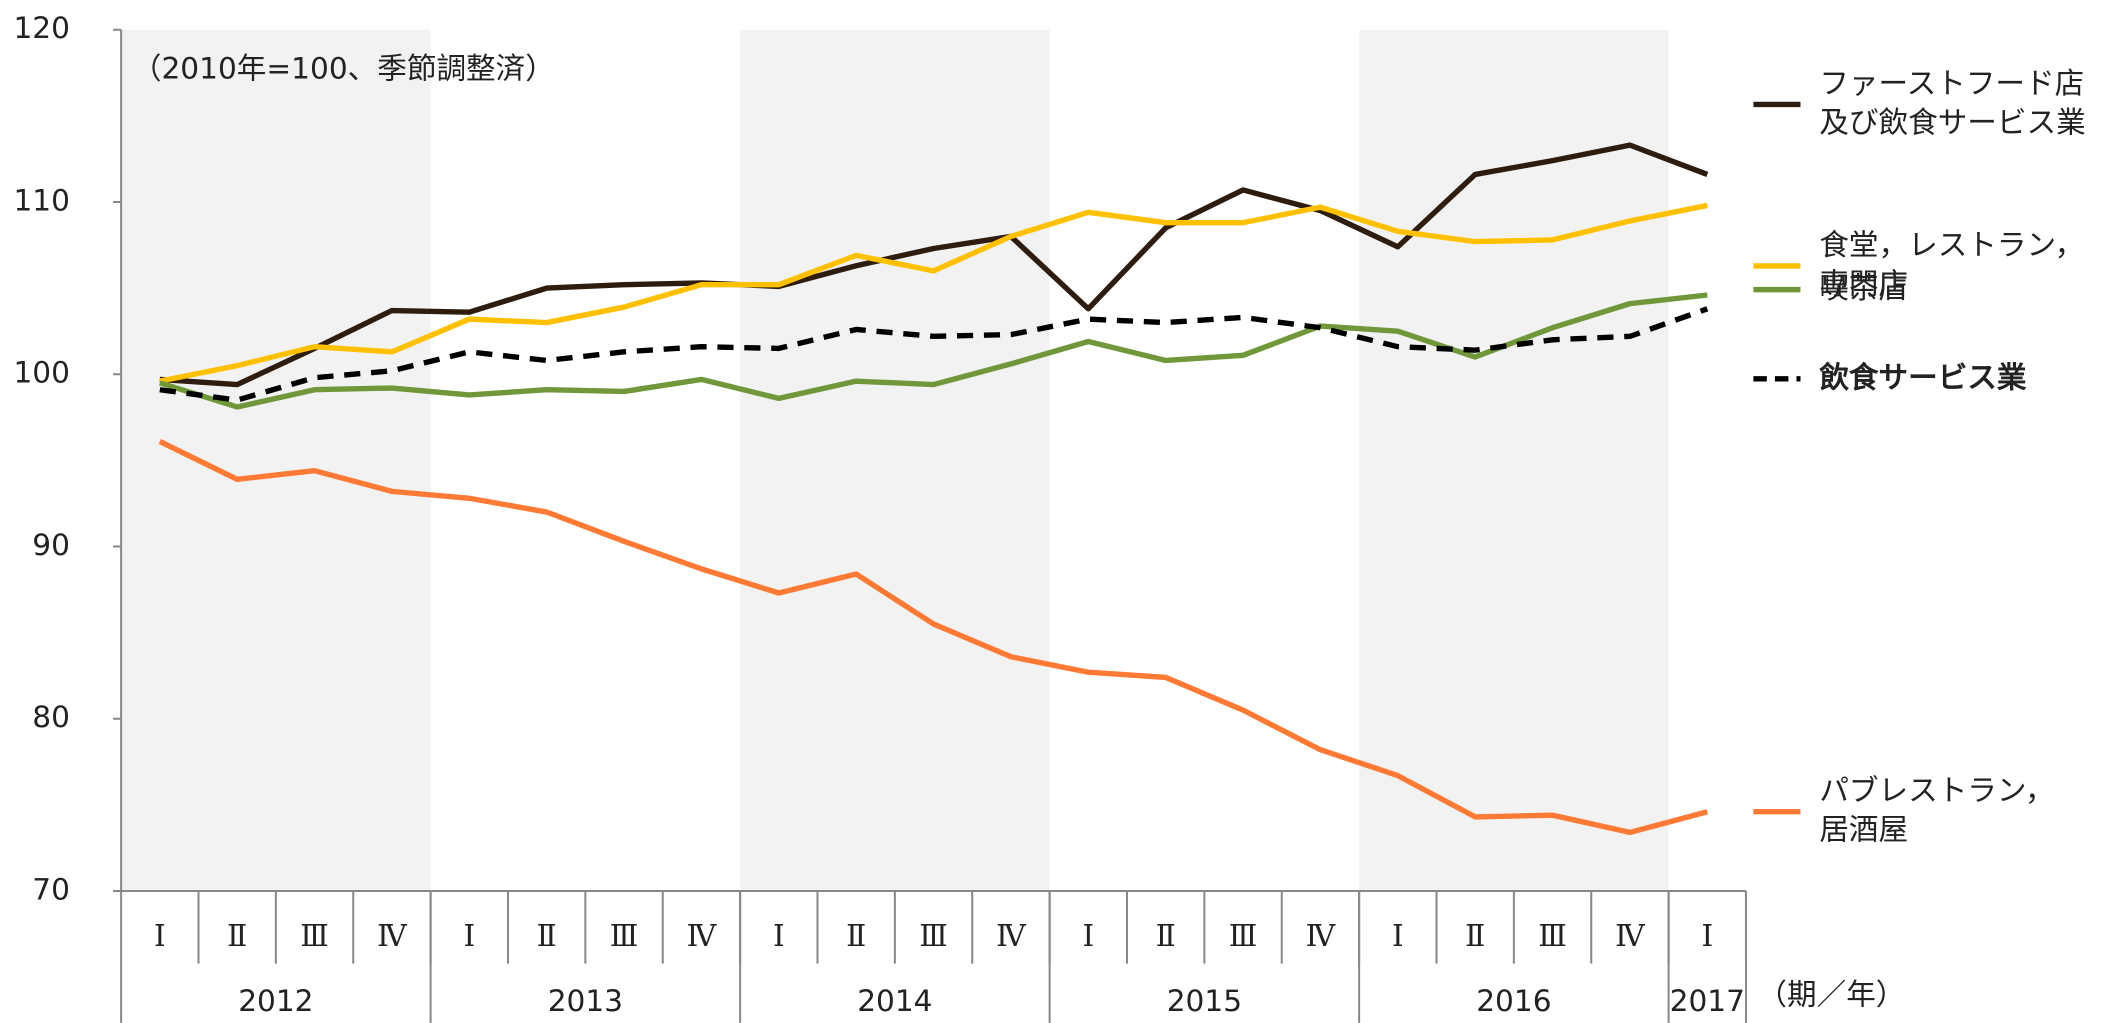 The image size is (2110, 1023). I want to click on annotation: （2010年=100、季節調整済）, so click(343, 69).